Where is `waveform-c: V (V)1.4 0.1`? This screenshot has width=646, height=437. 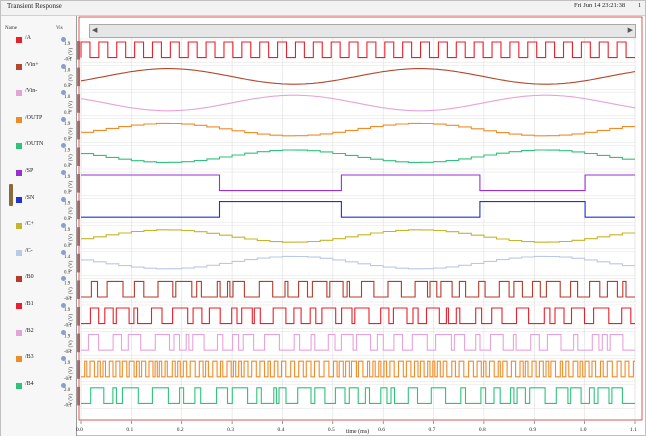
waveform-c: V (V)1.4 0.1 is located at coordinates (350, 263).